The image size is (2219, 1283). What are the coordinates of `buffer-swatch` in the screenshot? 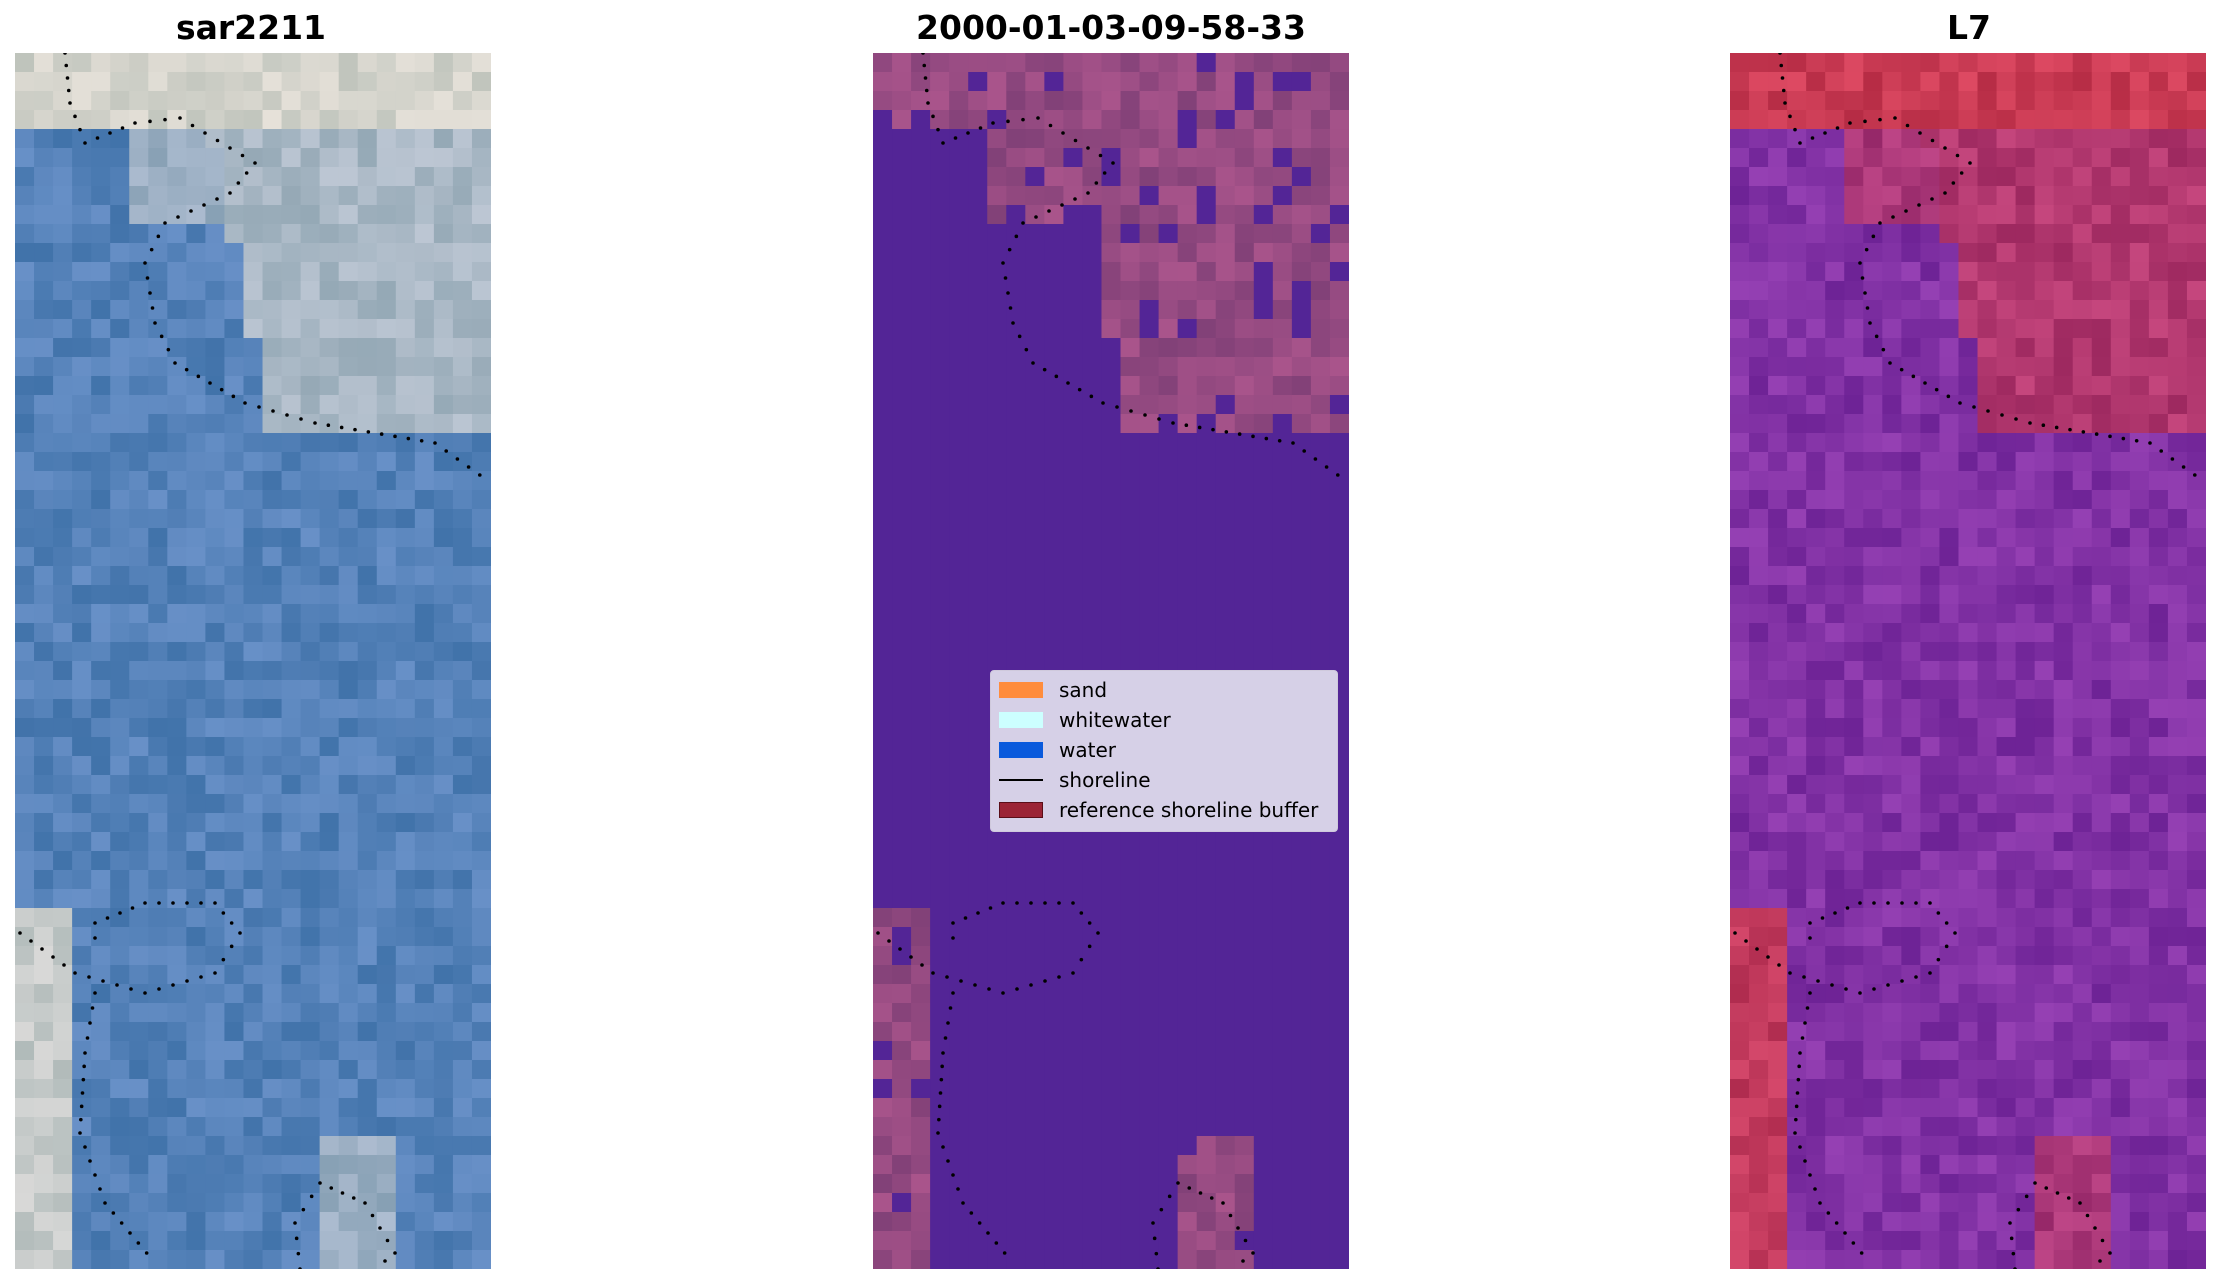 It's located at (1021, 810).